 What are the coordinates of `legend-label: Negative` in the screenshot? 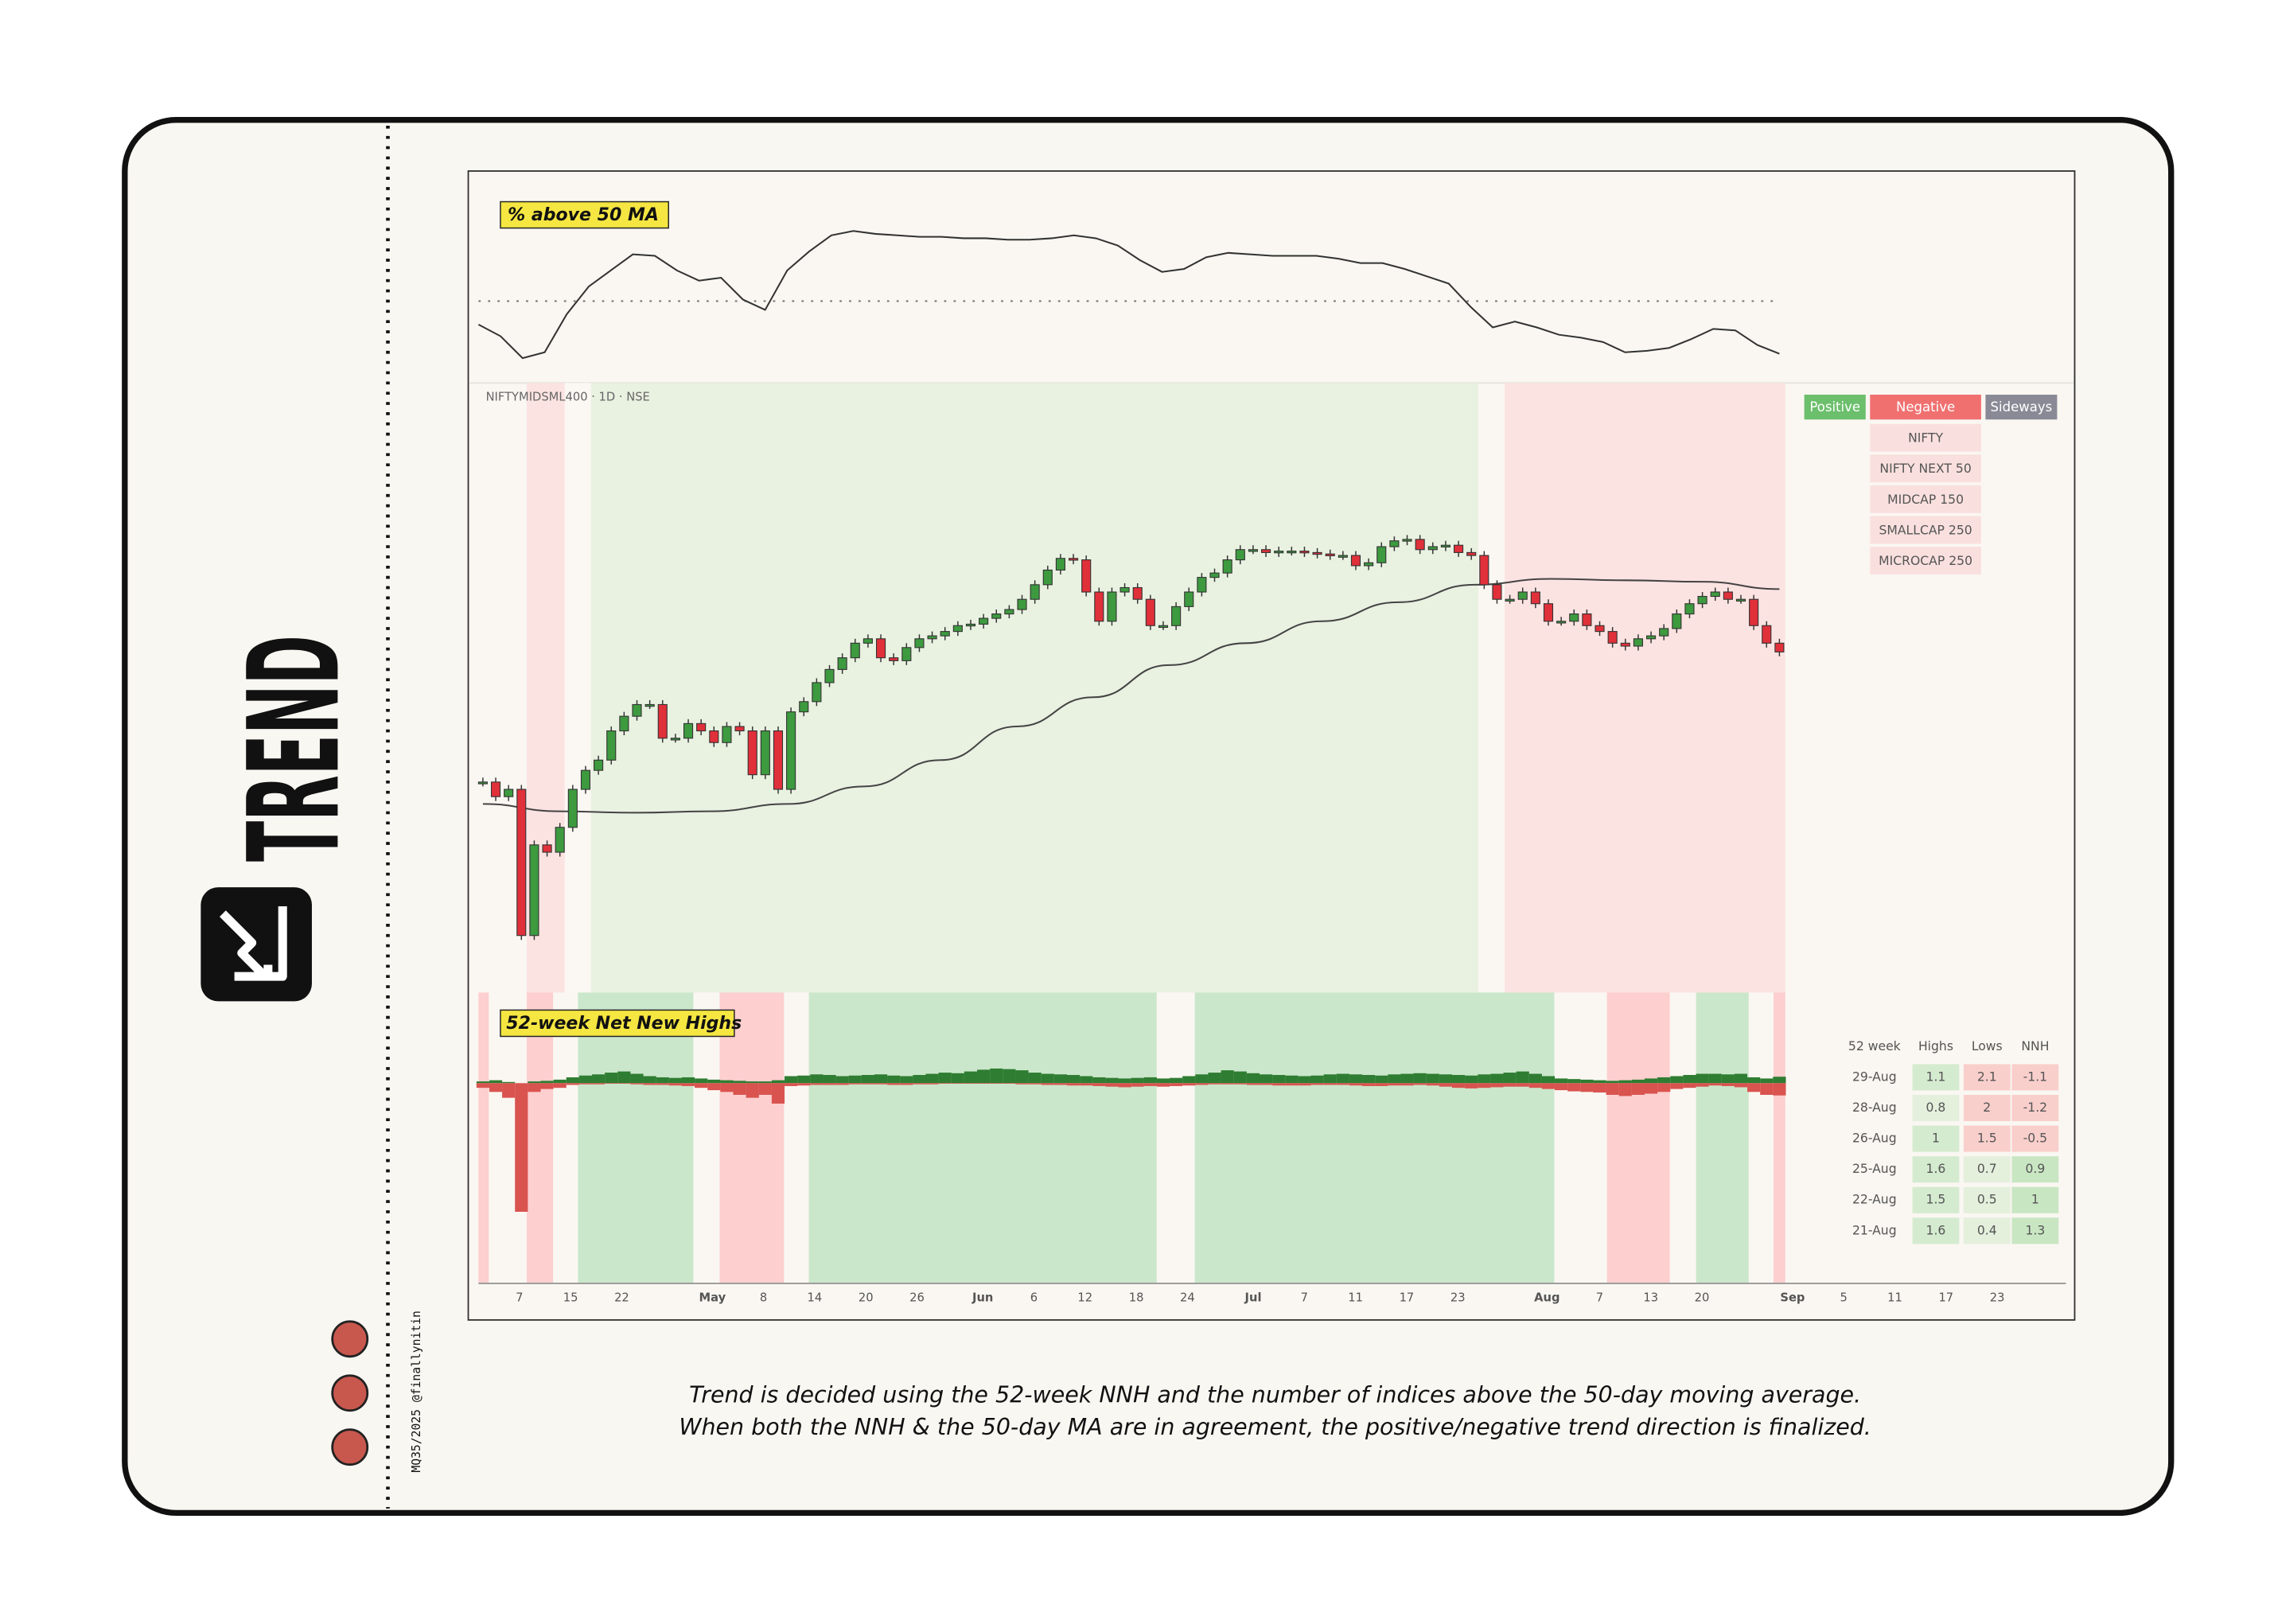 It's located at (1925, 407).